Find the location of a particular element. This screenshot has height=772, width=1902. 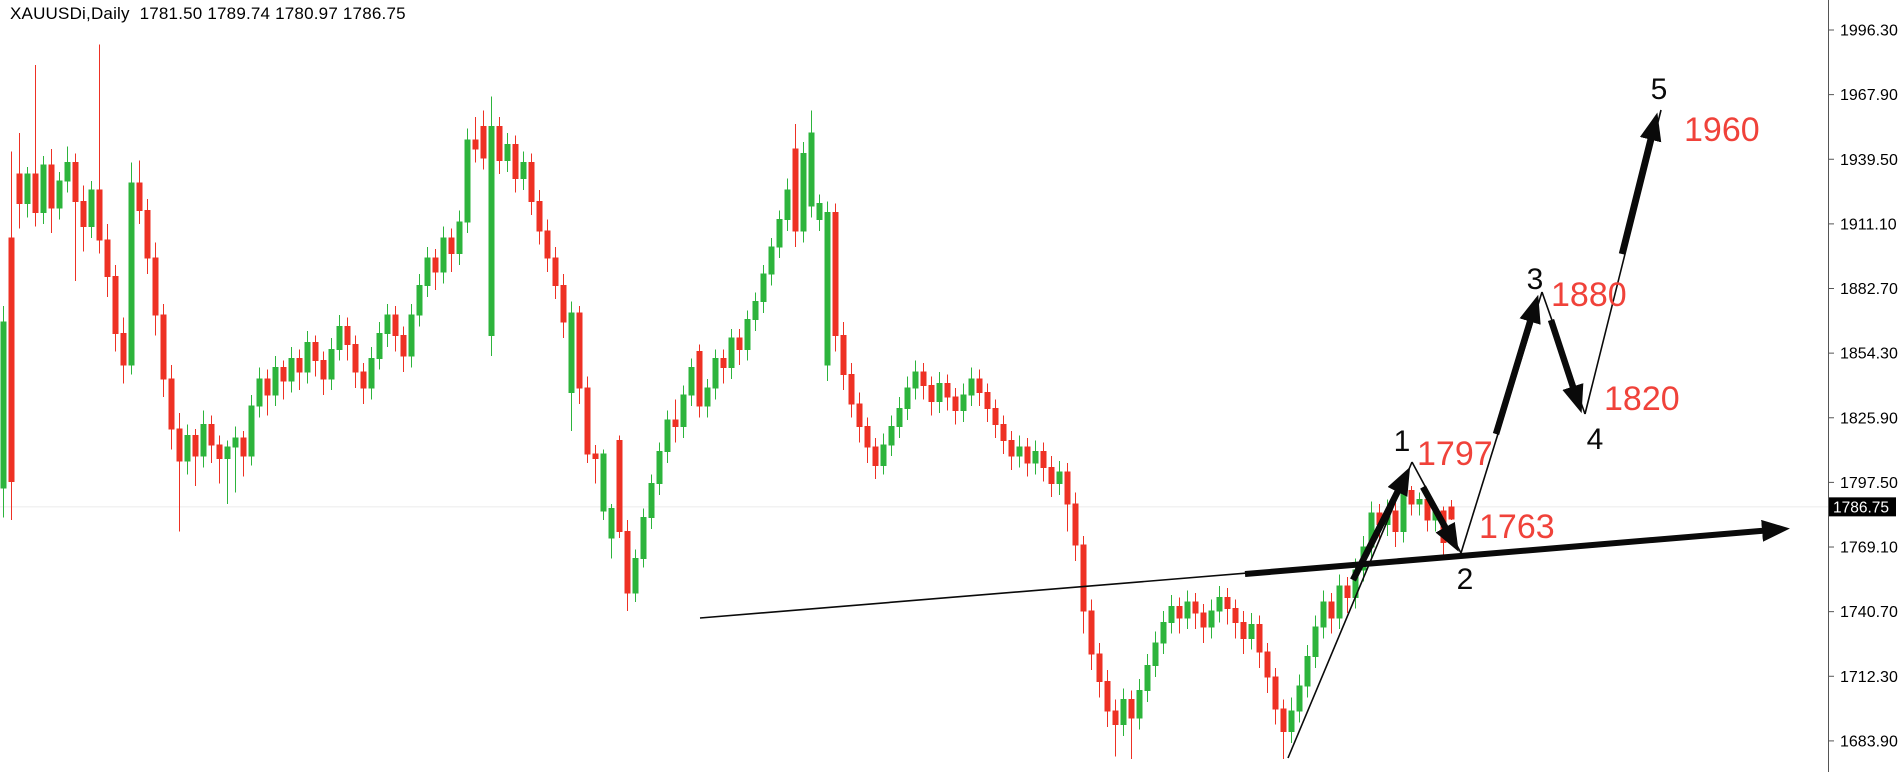

current-price-box-label: 1786.75 is located at coordinates (1861, 507).